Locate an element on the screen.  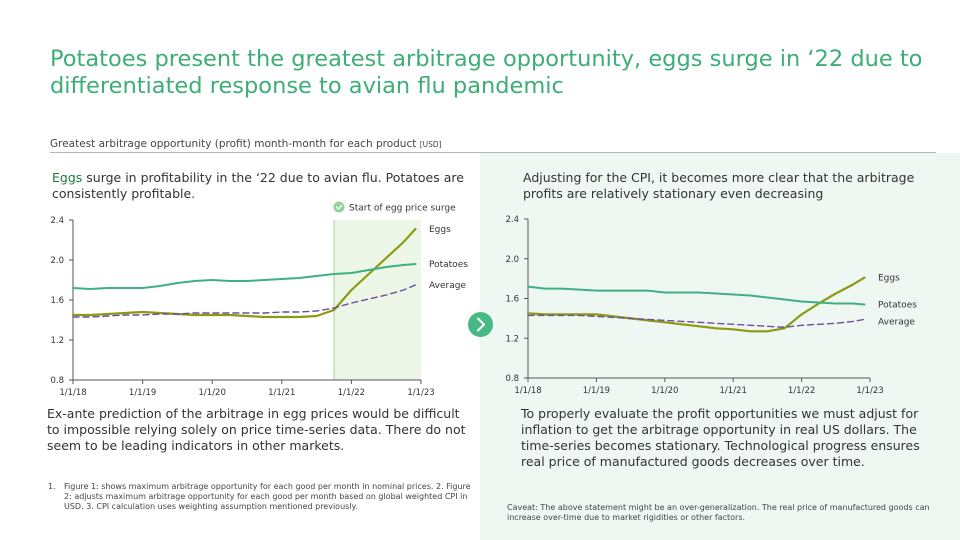
left-chart-label-average: Average is located at coordinates (447, 286).